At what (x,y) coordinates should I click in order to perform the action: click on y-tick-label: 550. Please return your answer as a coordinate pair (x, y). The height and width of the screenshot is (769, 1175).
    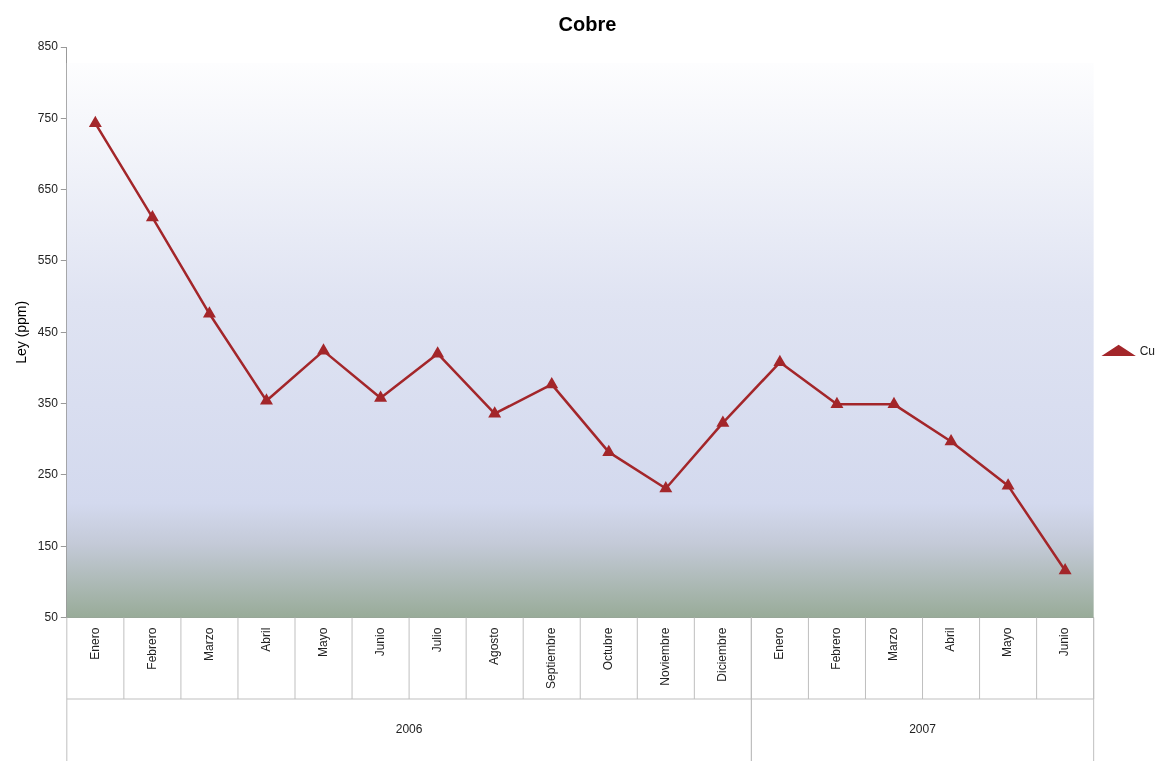
    Looking at the image, I should click on (48, 260).